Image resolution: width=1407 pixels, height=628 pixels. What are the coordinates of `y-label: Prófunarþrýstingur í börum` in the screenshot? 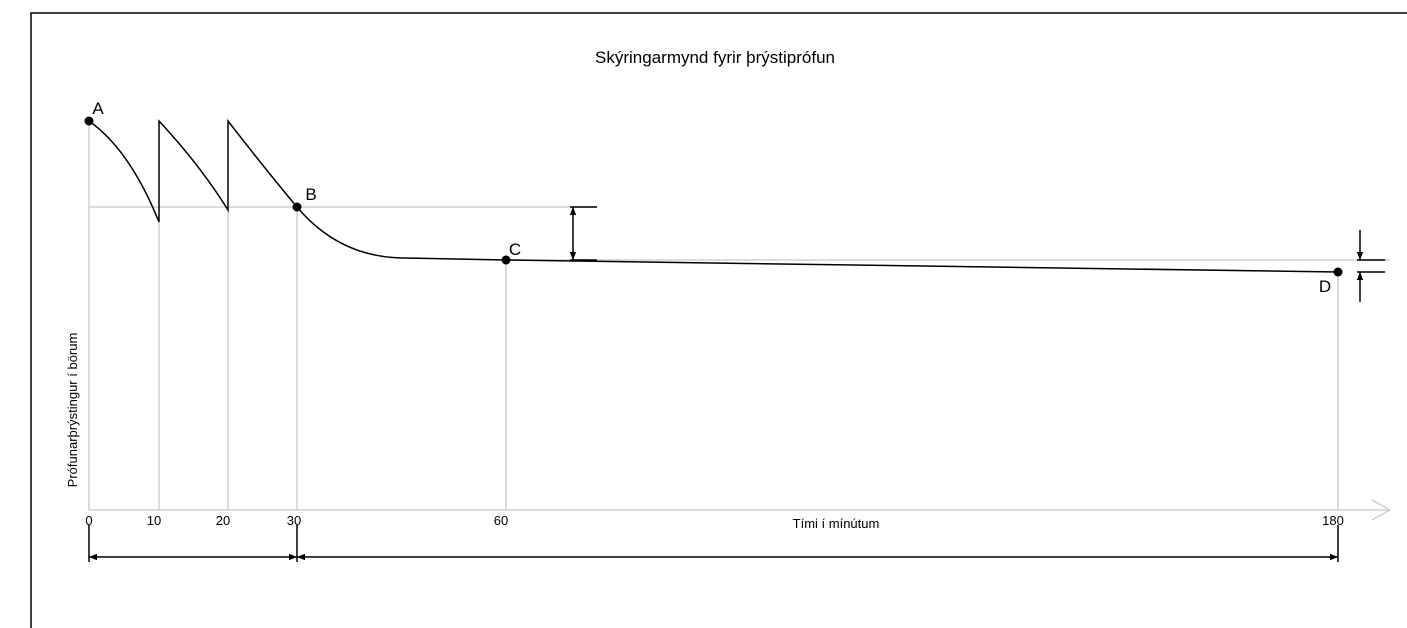 It's located at (72, 410).